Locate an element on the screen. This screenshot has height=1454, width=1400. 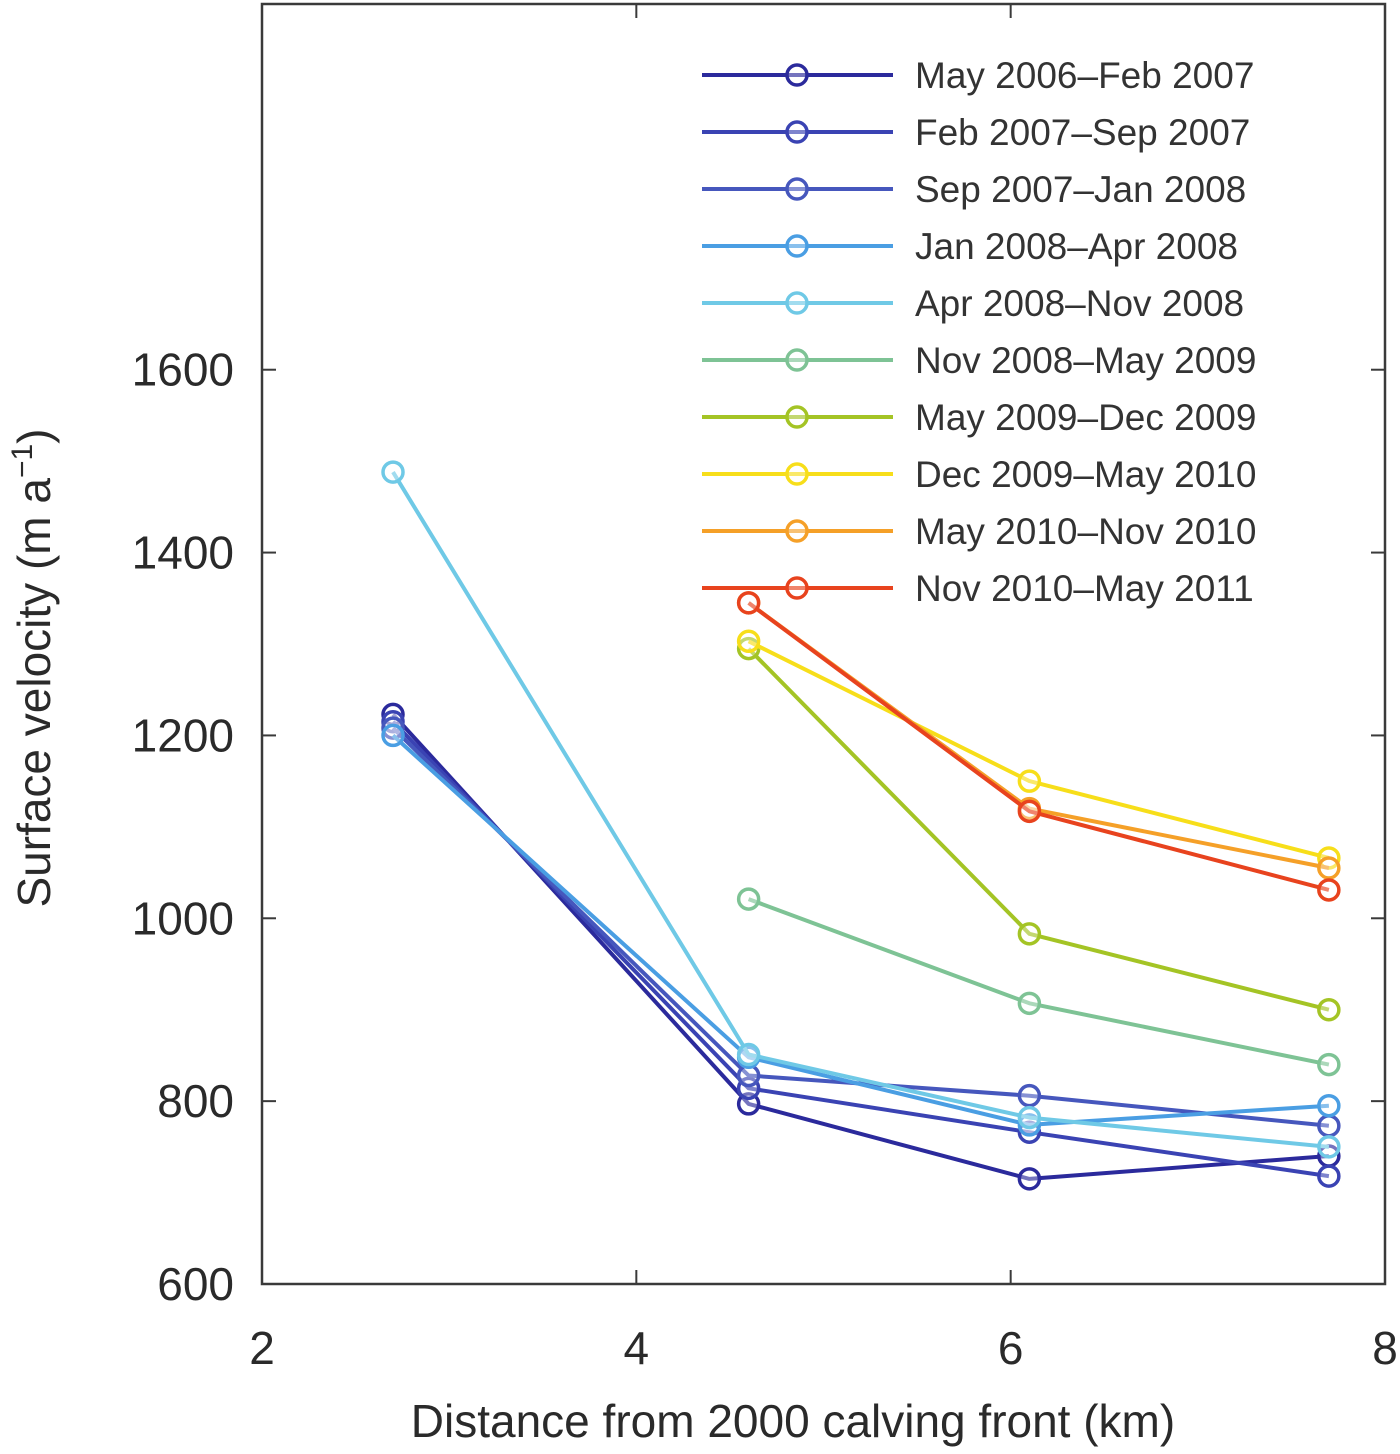
legend-entry: May 2009–Dec 2009 is located at coordinates (979, 417).